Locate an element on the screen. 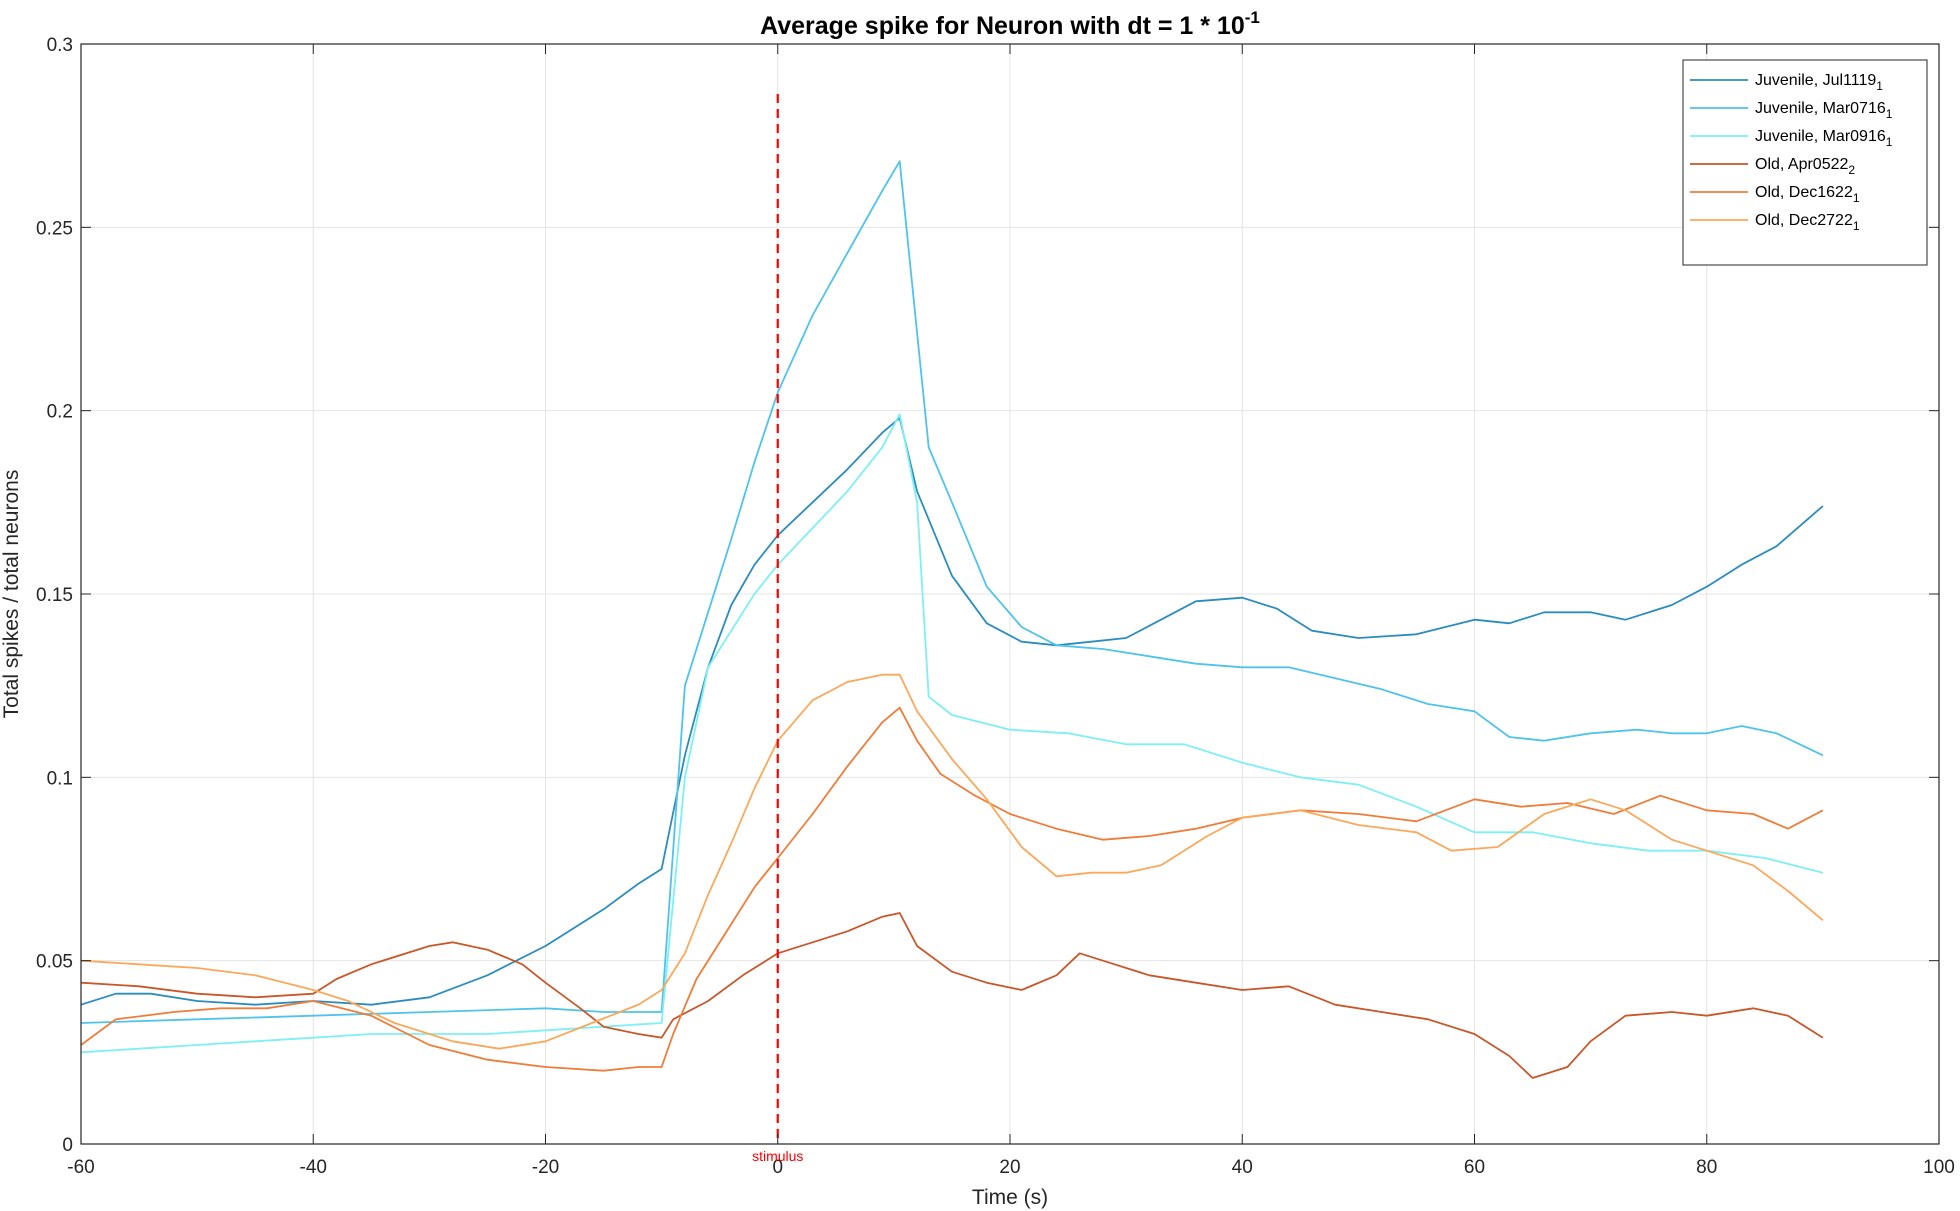 The image size is (1960, 1211). legend-entry: Juvenile, Mar09161 is located at coordinates (1824, 138).